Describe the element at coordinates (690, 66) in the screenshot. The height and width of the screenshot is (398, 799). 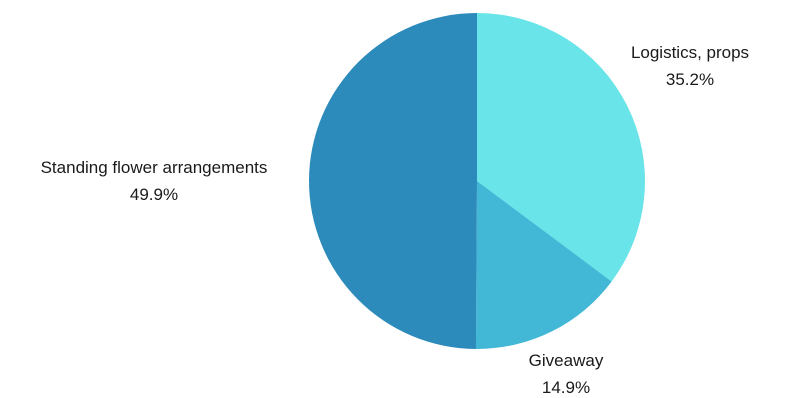
I see `slice-label-logistics-props: Logistics, props 35.2%` at that location.